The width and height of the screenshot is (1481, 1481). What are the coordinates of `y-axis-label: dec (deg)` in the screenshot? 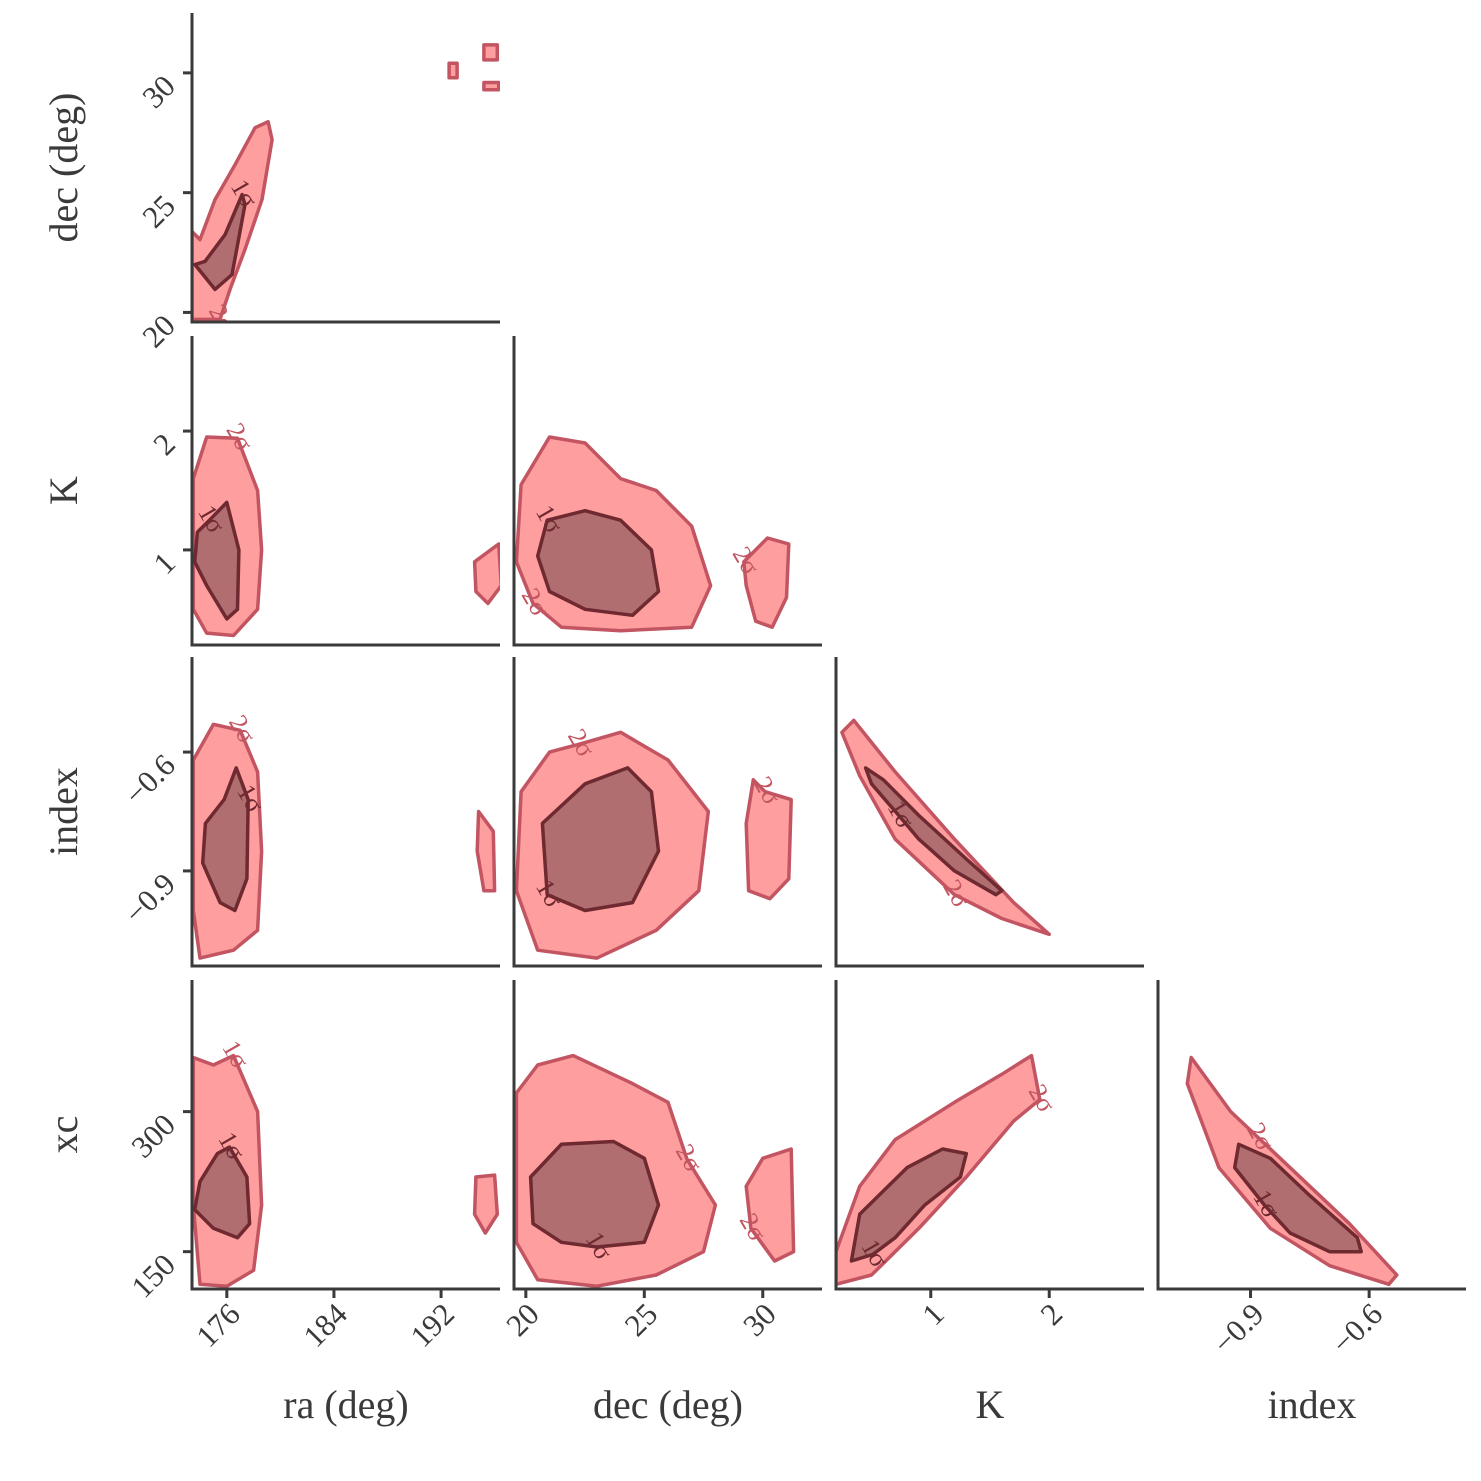 It's located at (63, 168).